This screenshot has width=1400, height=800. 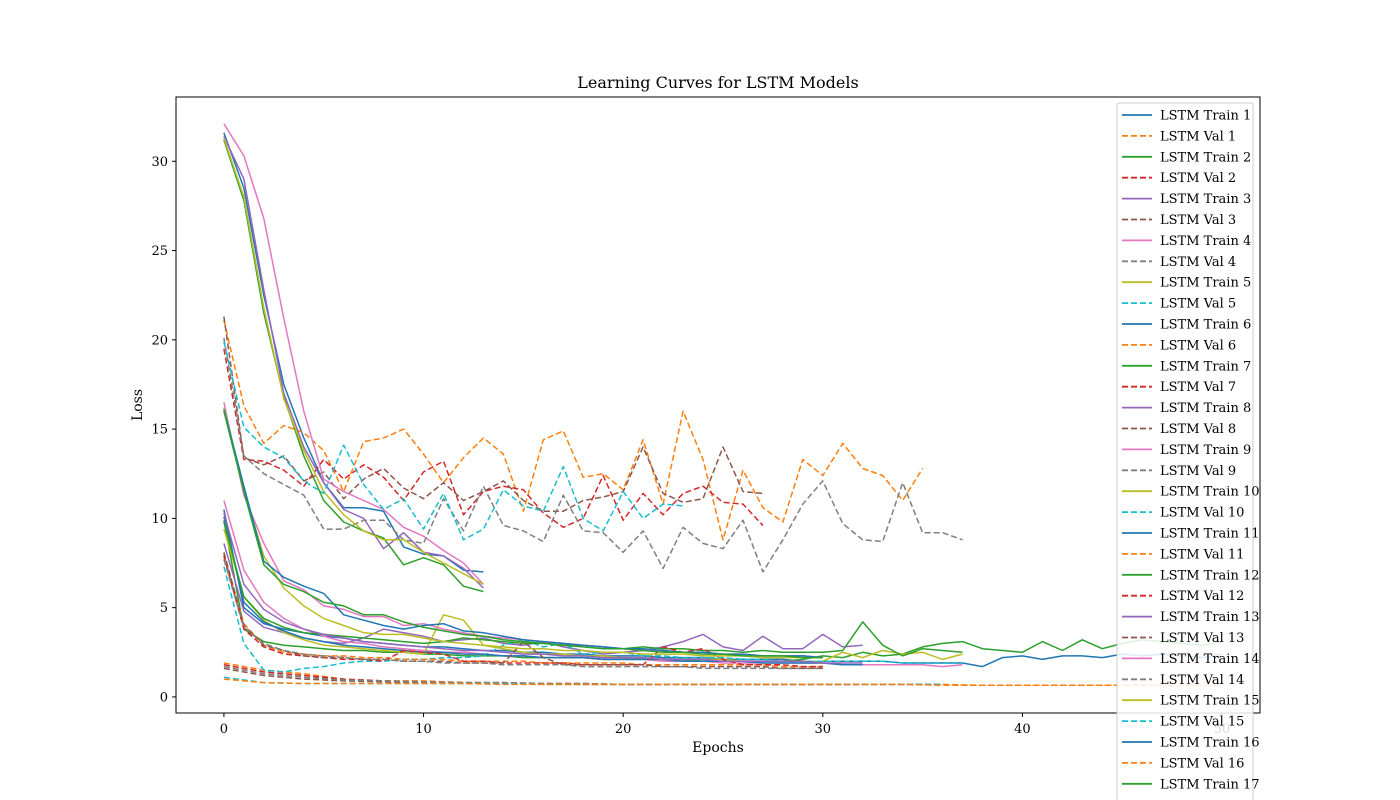 I want to click on legend-label-lstm-val-9: LSTM Val 9, so click(x=1198, y=471).